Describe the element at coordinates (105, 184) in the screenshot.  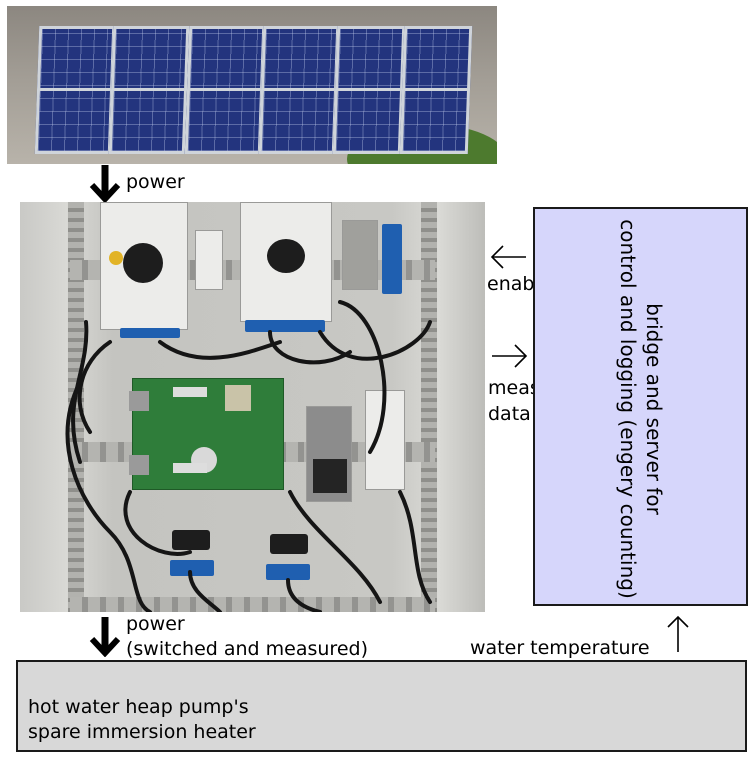
I see `power-in-arrow-icon` at that location.